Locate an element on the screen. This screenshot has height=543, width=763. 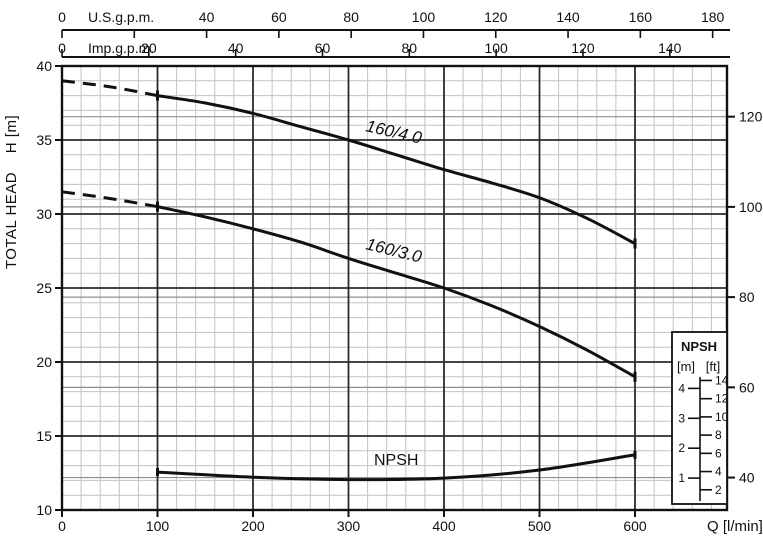
feet-axis-tick-label: 80 is located at coordinates (747, 297).